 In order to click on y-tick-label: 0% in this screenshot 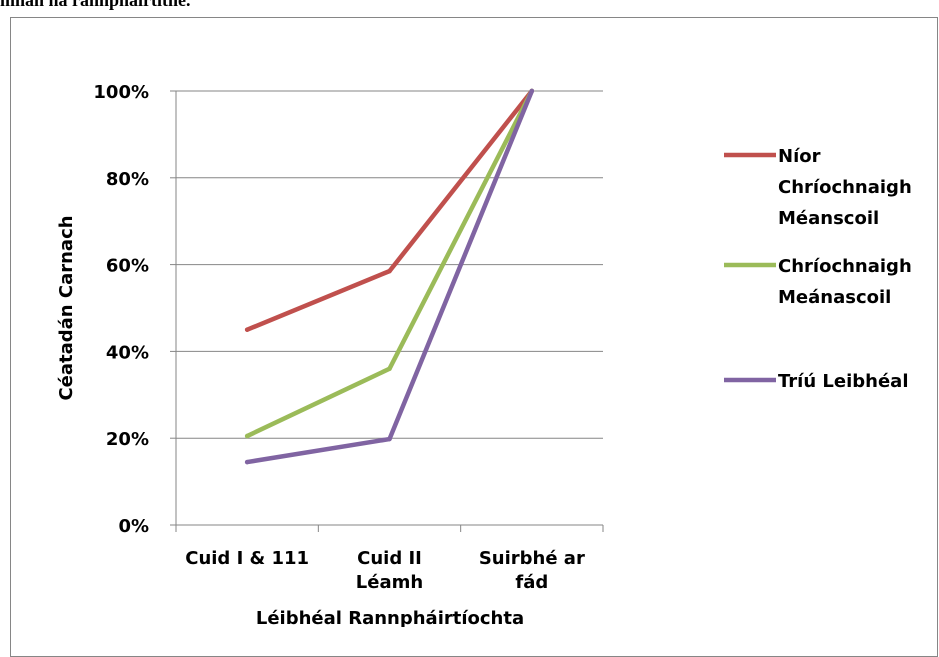, I will do `click(133, 526)`.